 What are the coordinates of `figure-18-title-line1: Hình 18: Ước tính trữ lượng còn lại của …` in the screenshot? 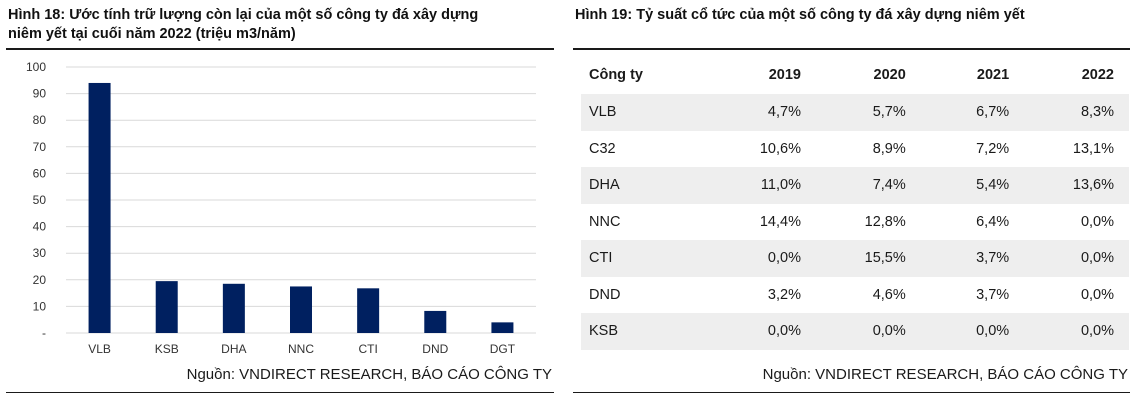 It's located at (243, 15).